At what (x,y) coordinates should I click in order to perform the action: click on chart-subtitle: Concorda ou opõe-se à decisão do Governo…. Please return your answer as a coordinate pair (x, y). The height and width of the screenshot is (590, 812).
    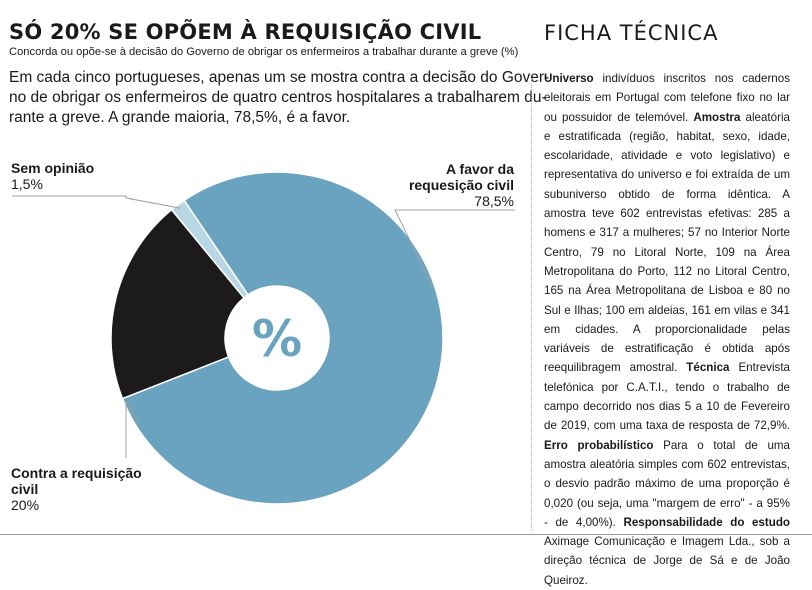
    Looking at the image, I should click on (264, 52).